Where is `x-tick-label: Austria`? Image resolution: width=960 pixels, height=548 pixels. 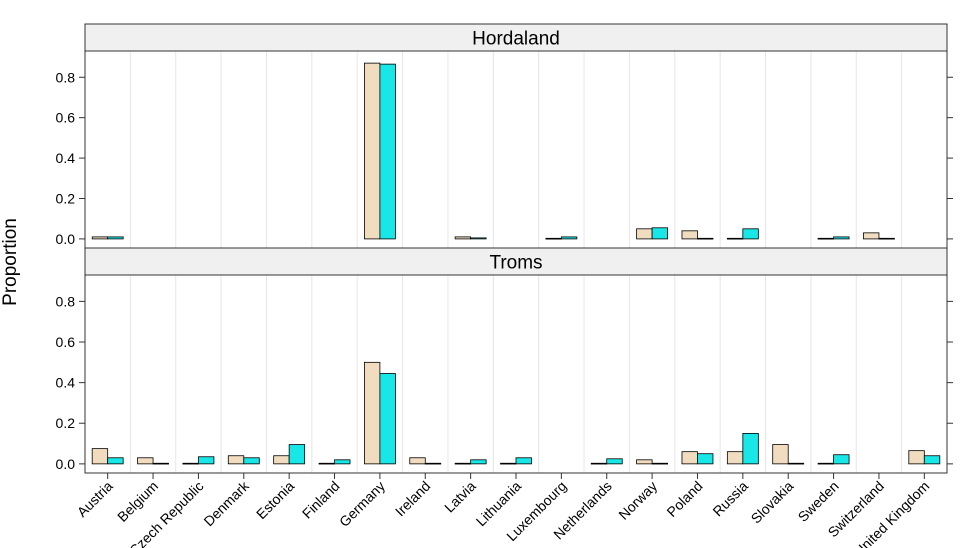 x-tick-label: Austria is located at coordinates (95, 499).